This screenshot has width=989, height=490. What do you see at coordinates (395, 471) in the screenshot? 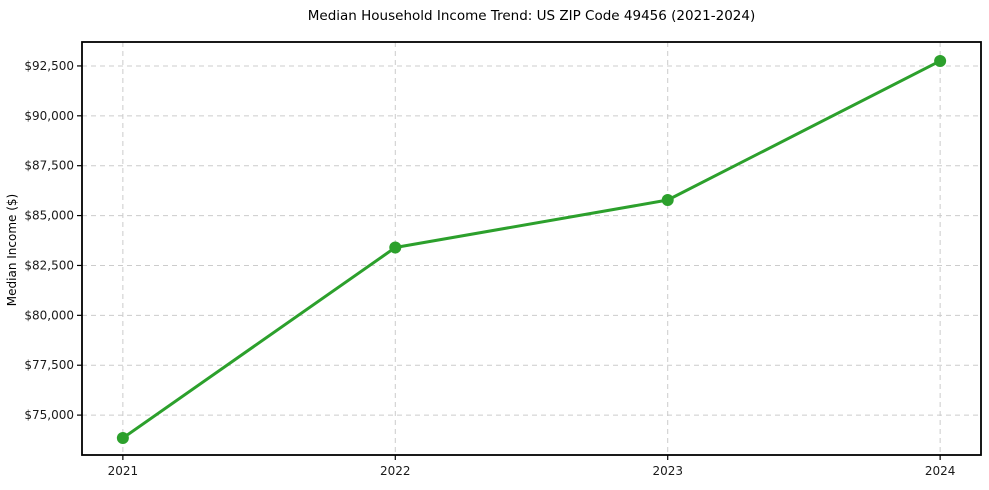
I see `x-tick-label: 2022` at bounding box center [395, 471].